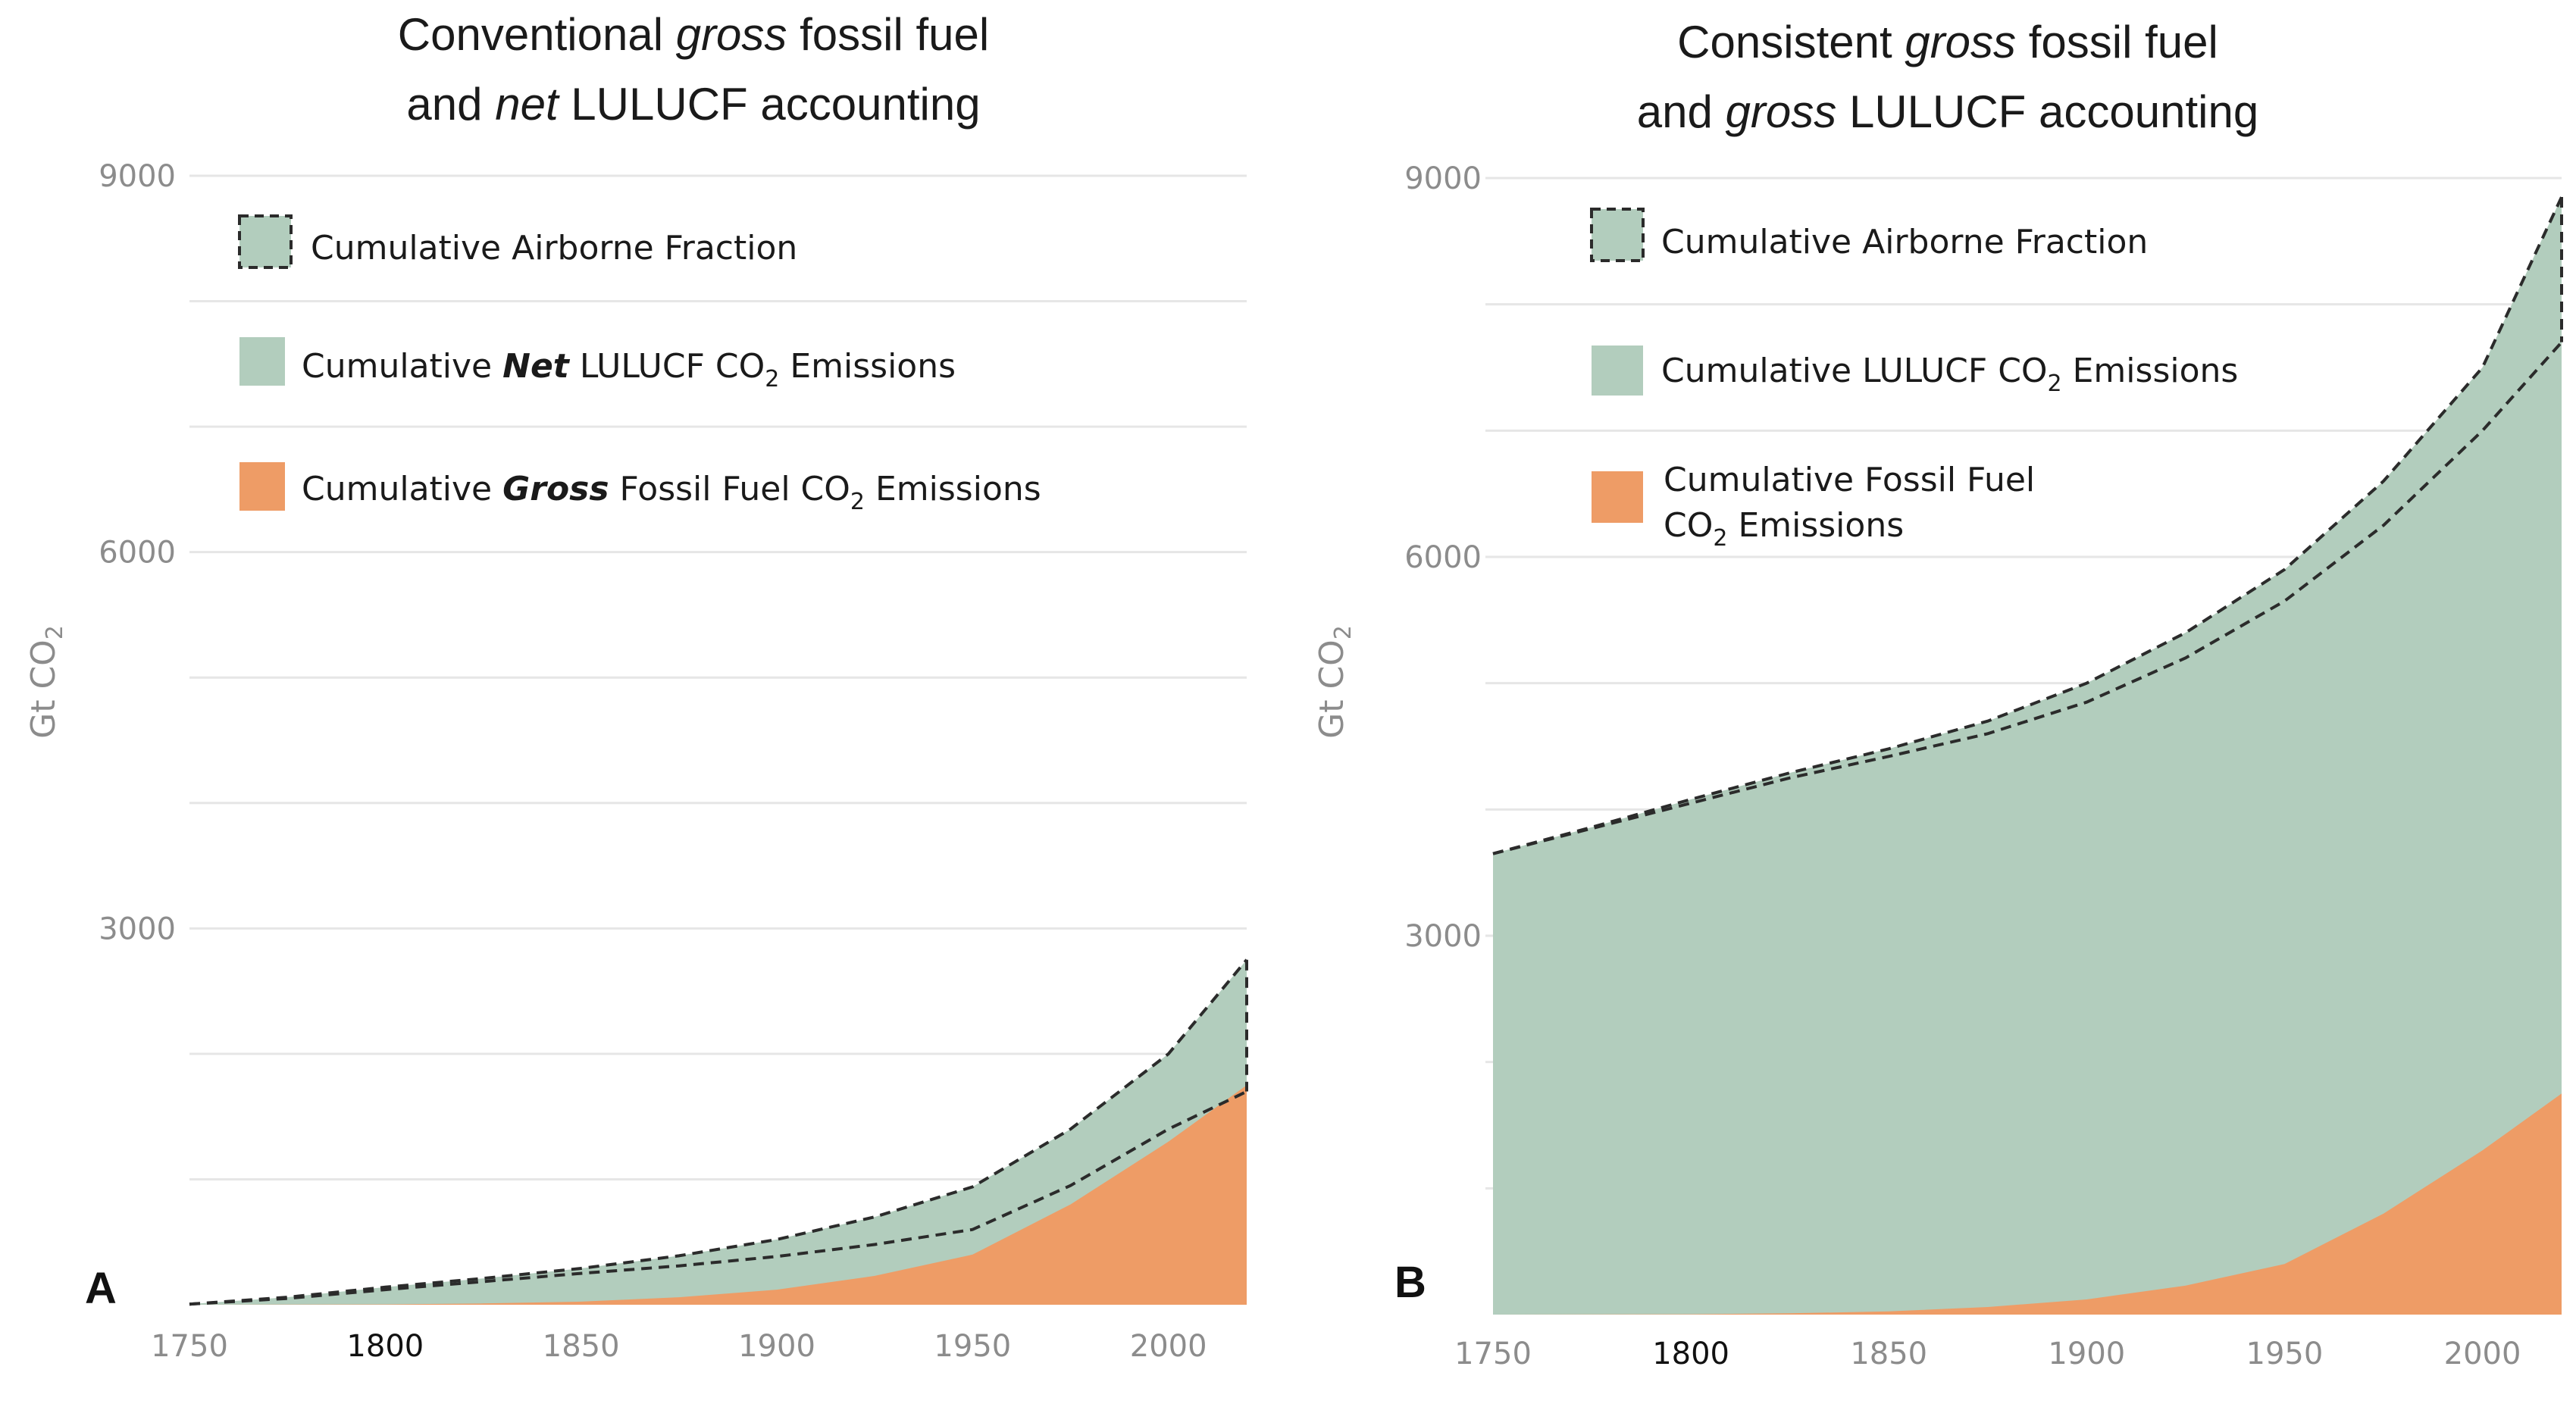  I want to click on panel-b-x-ticks: 1750 1800 1850 1900 1950 2000, so click(1988, 1354).